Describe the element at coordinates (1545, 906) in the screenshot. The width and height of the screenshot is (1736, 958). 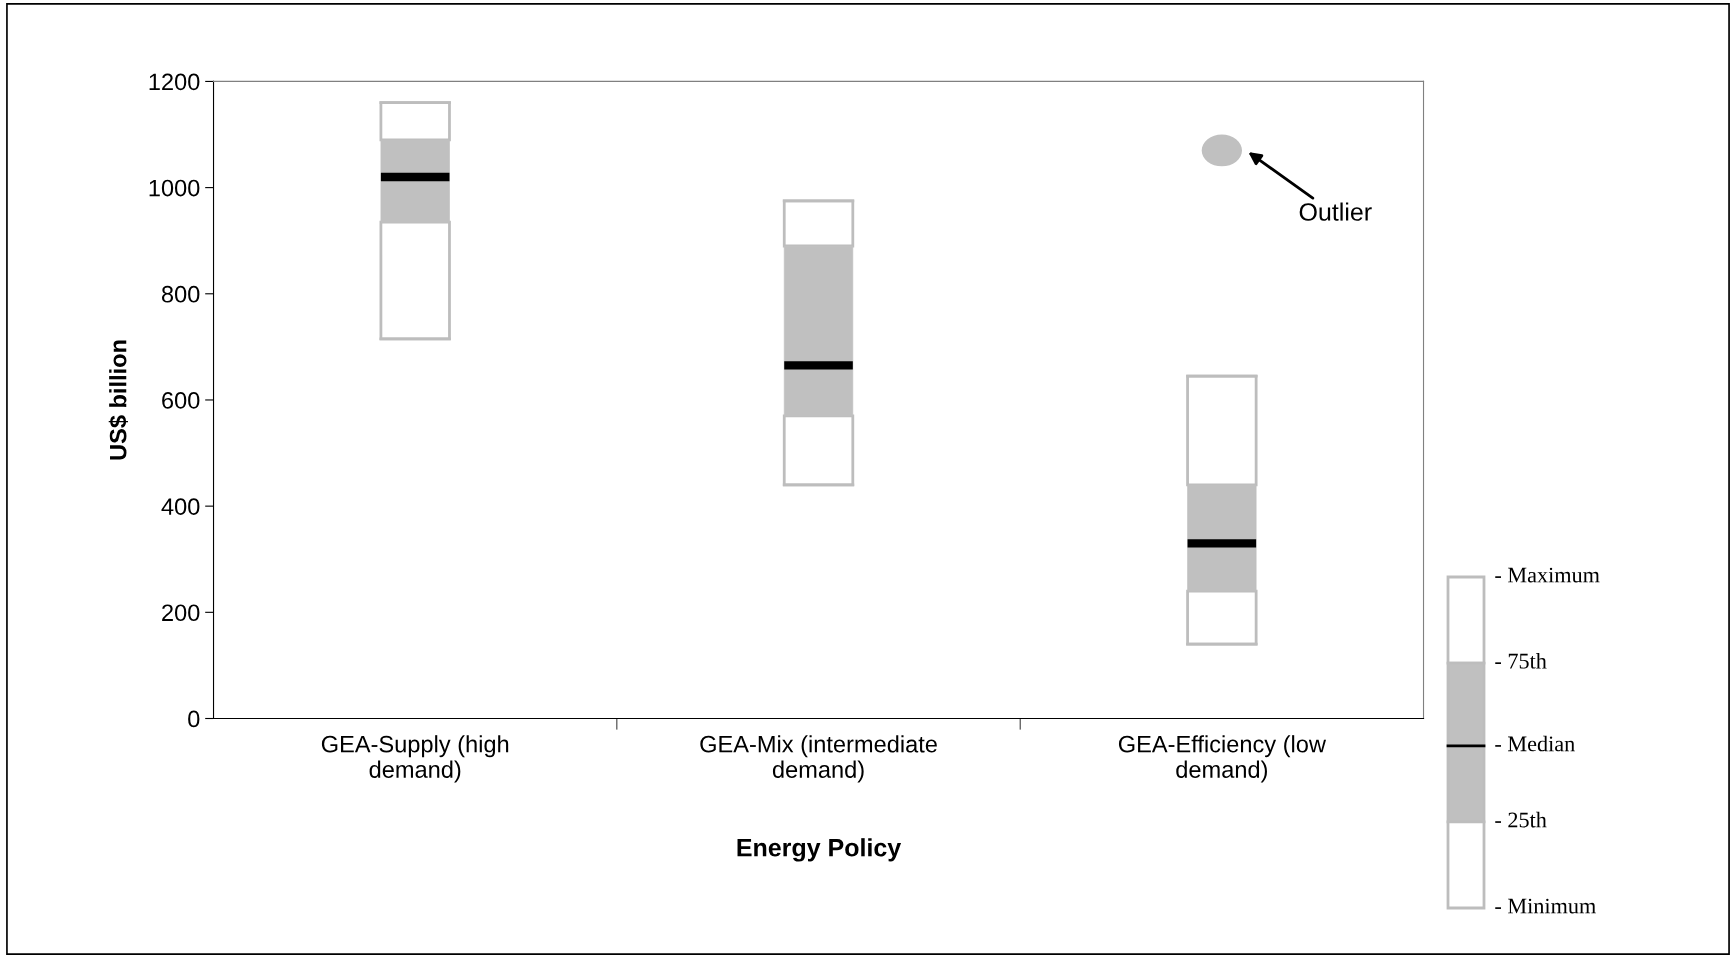
I see `text: - Minimum` at that location.